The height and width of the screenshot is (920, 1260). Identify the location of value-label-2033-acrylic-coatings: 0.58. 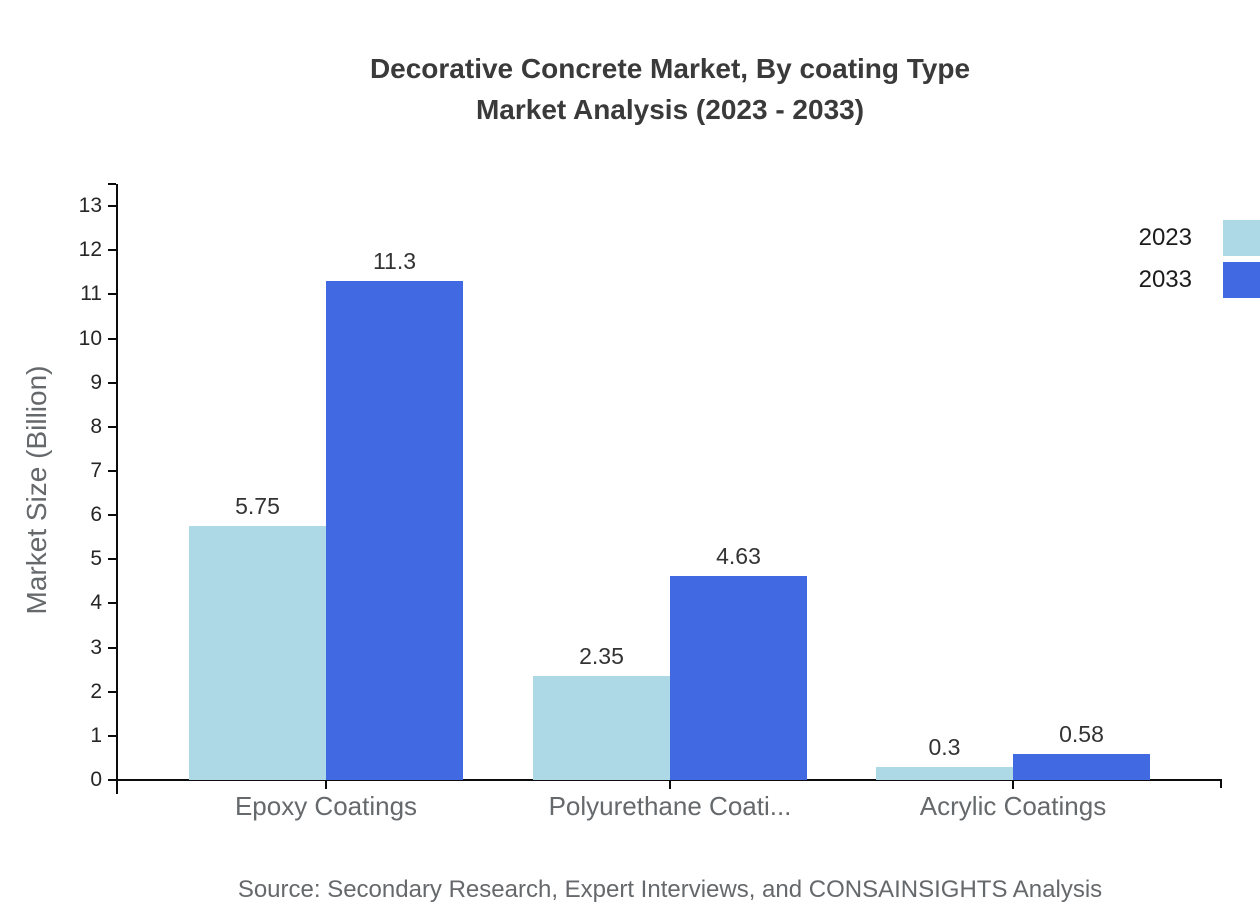
(1081, 734).